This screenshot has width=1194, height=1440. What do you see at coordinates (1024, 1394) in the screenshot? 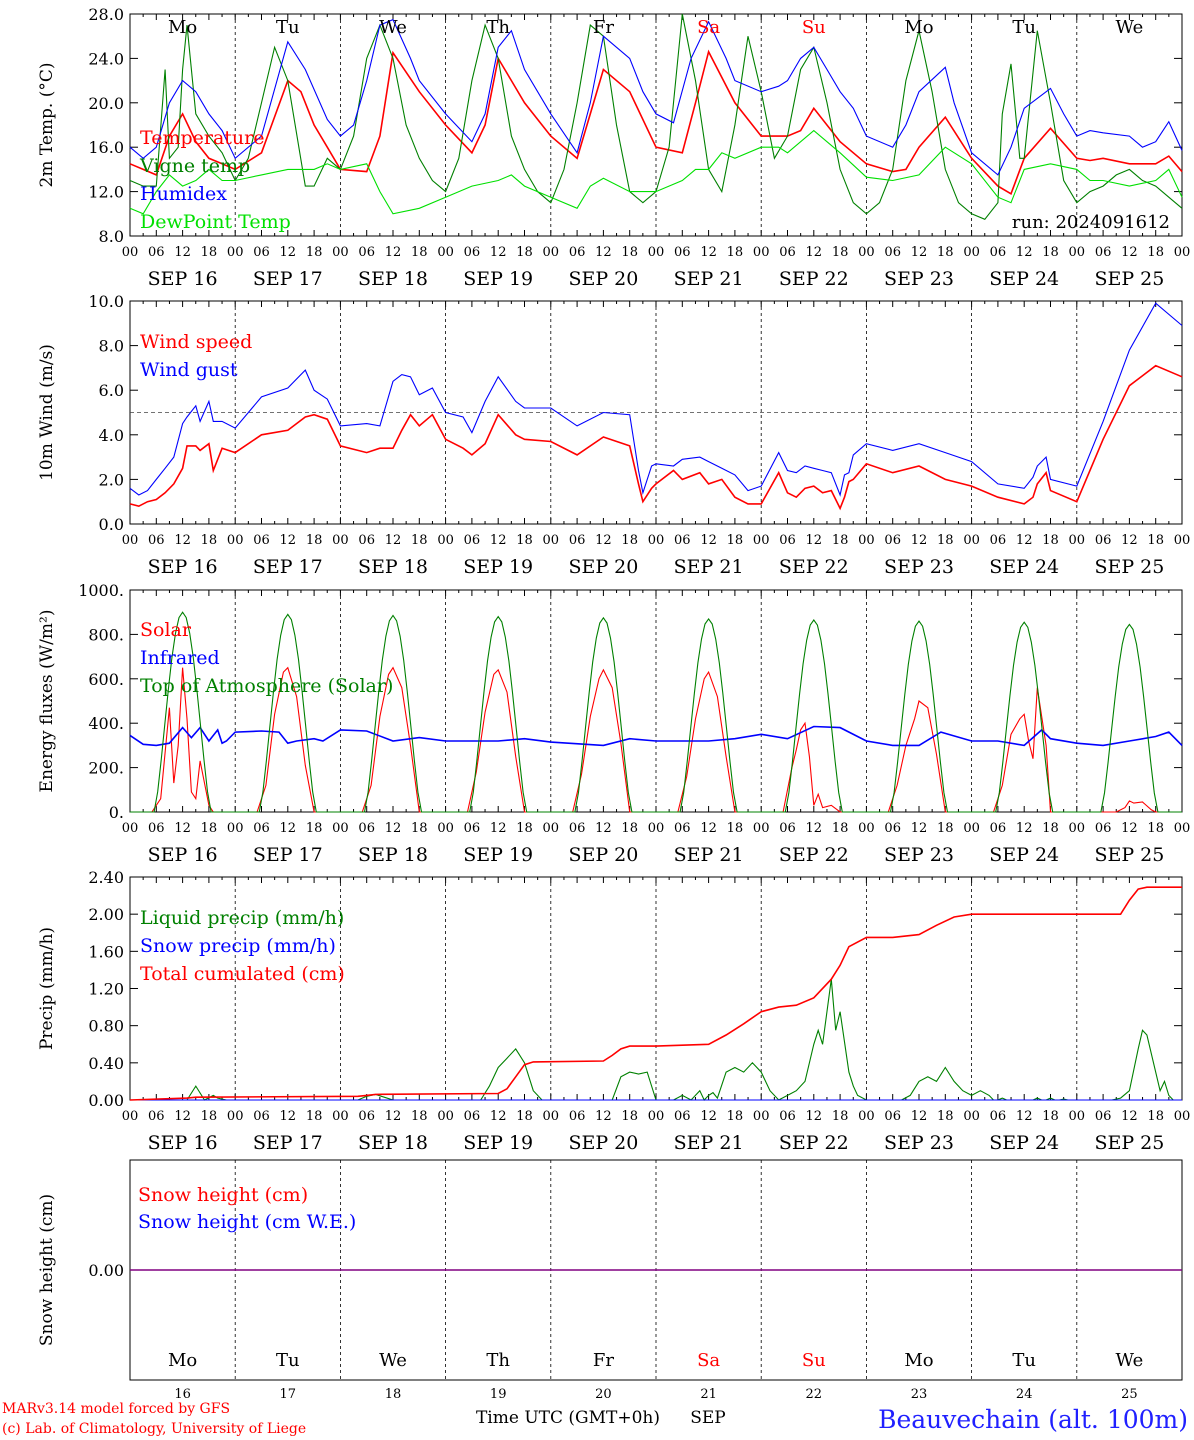
I see `day-number: 24` at bounding box center [1024, 1394].